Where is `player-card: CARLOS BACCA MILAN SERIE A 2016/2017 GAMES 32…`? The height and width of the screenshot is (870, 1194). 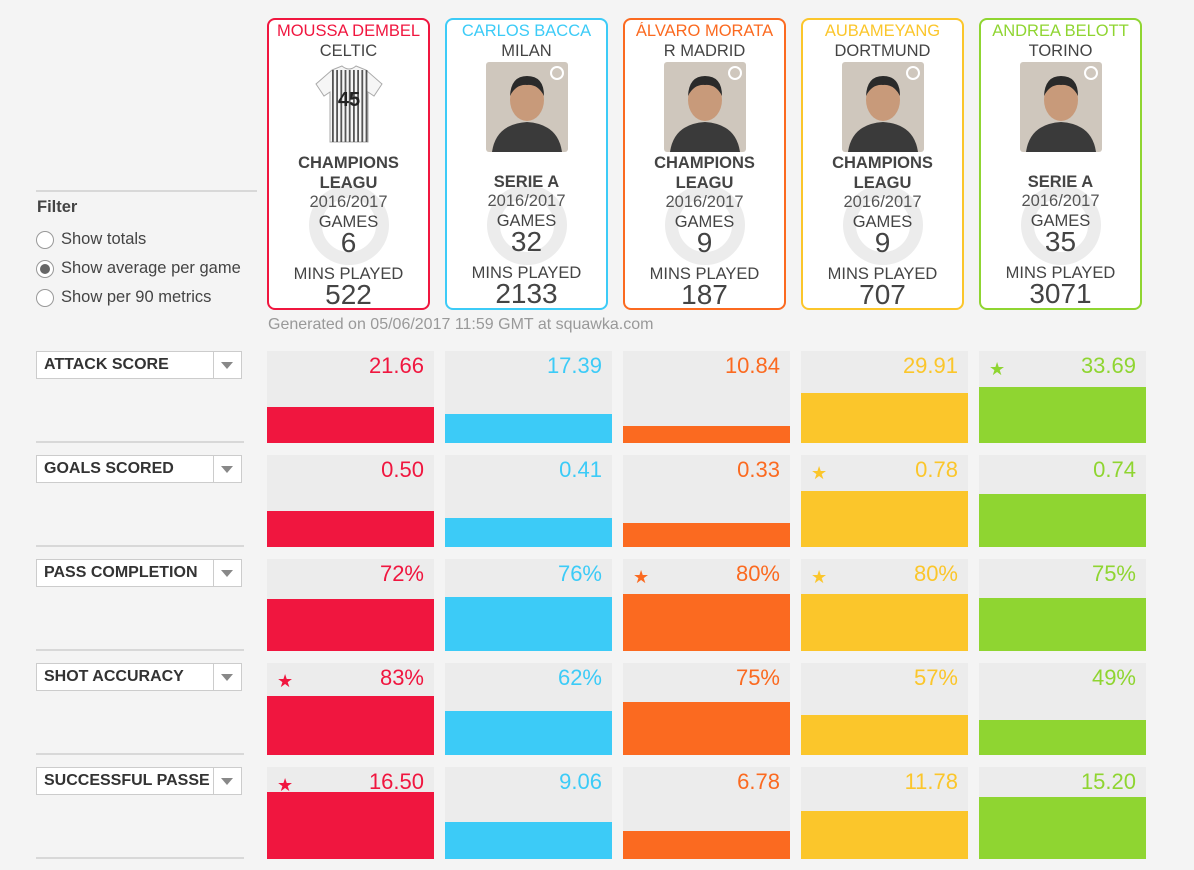 player-card: CARLOS BACCA MILAN SERIE A 2016/2017 GAMES 32… is located at coordinates (526, 164).